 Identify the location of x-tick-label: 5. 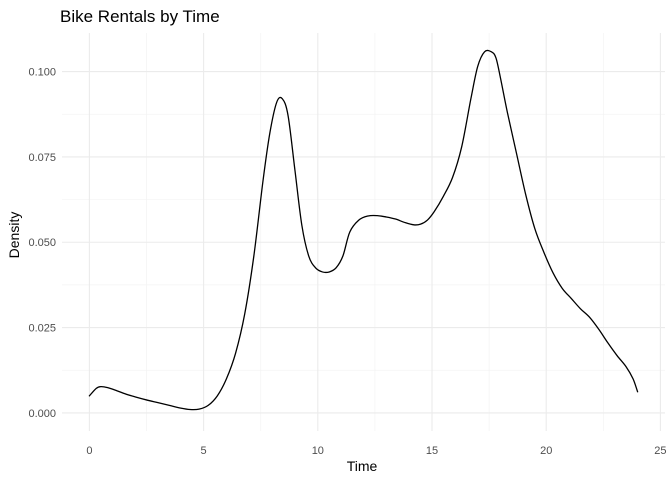
(204, 451).